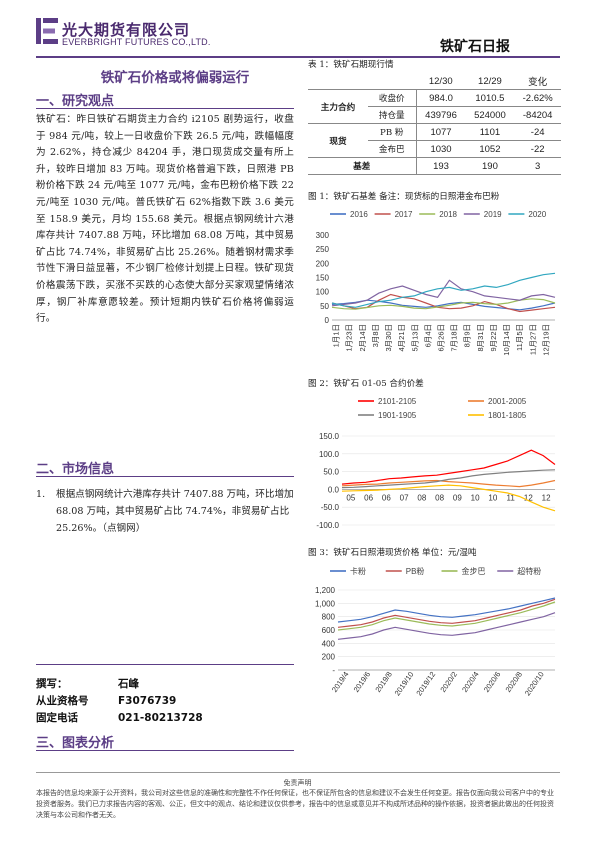 Image resolution: width=595 pixels, height=842 pixels. I want to click on legend-label: 2019, so click(493, 214).